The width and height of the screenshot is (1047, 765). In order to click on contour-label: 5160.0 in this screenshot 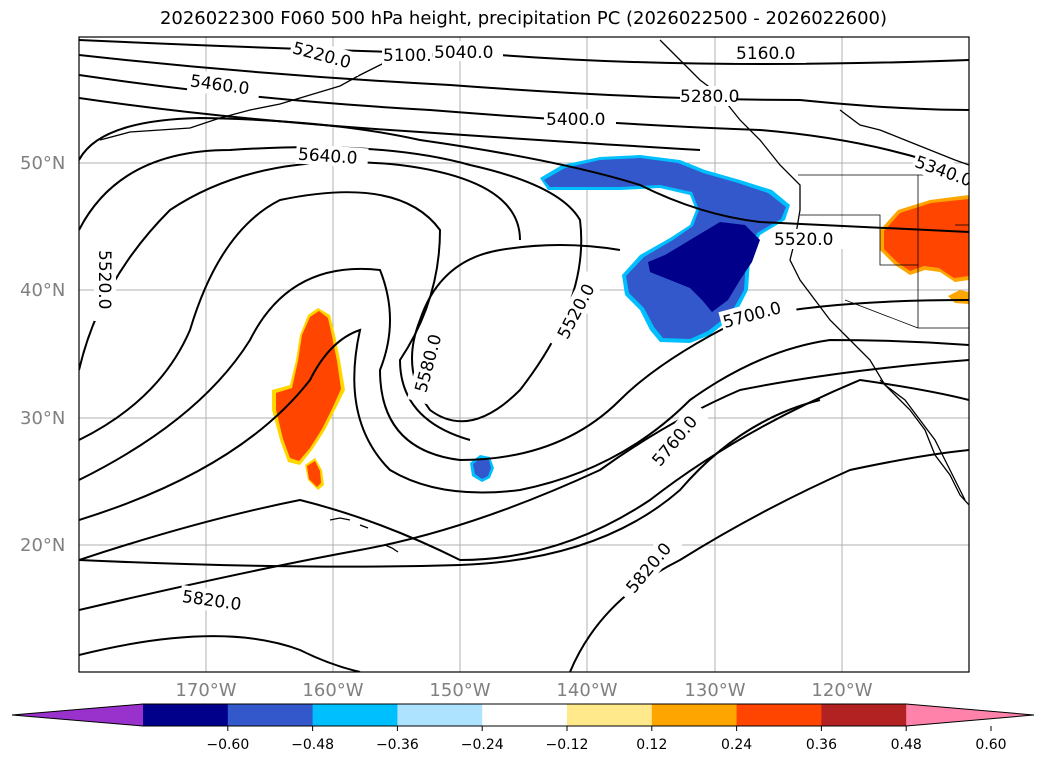, I will do `click(765, 54)`.